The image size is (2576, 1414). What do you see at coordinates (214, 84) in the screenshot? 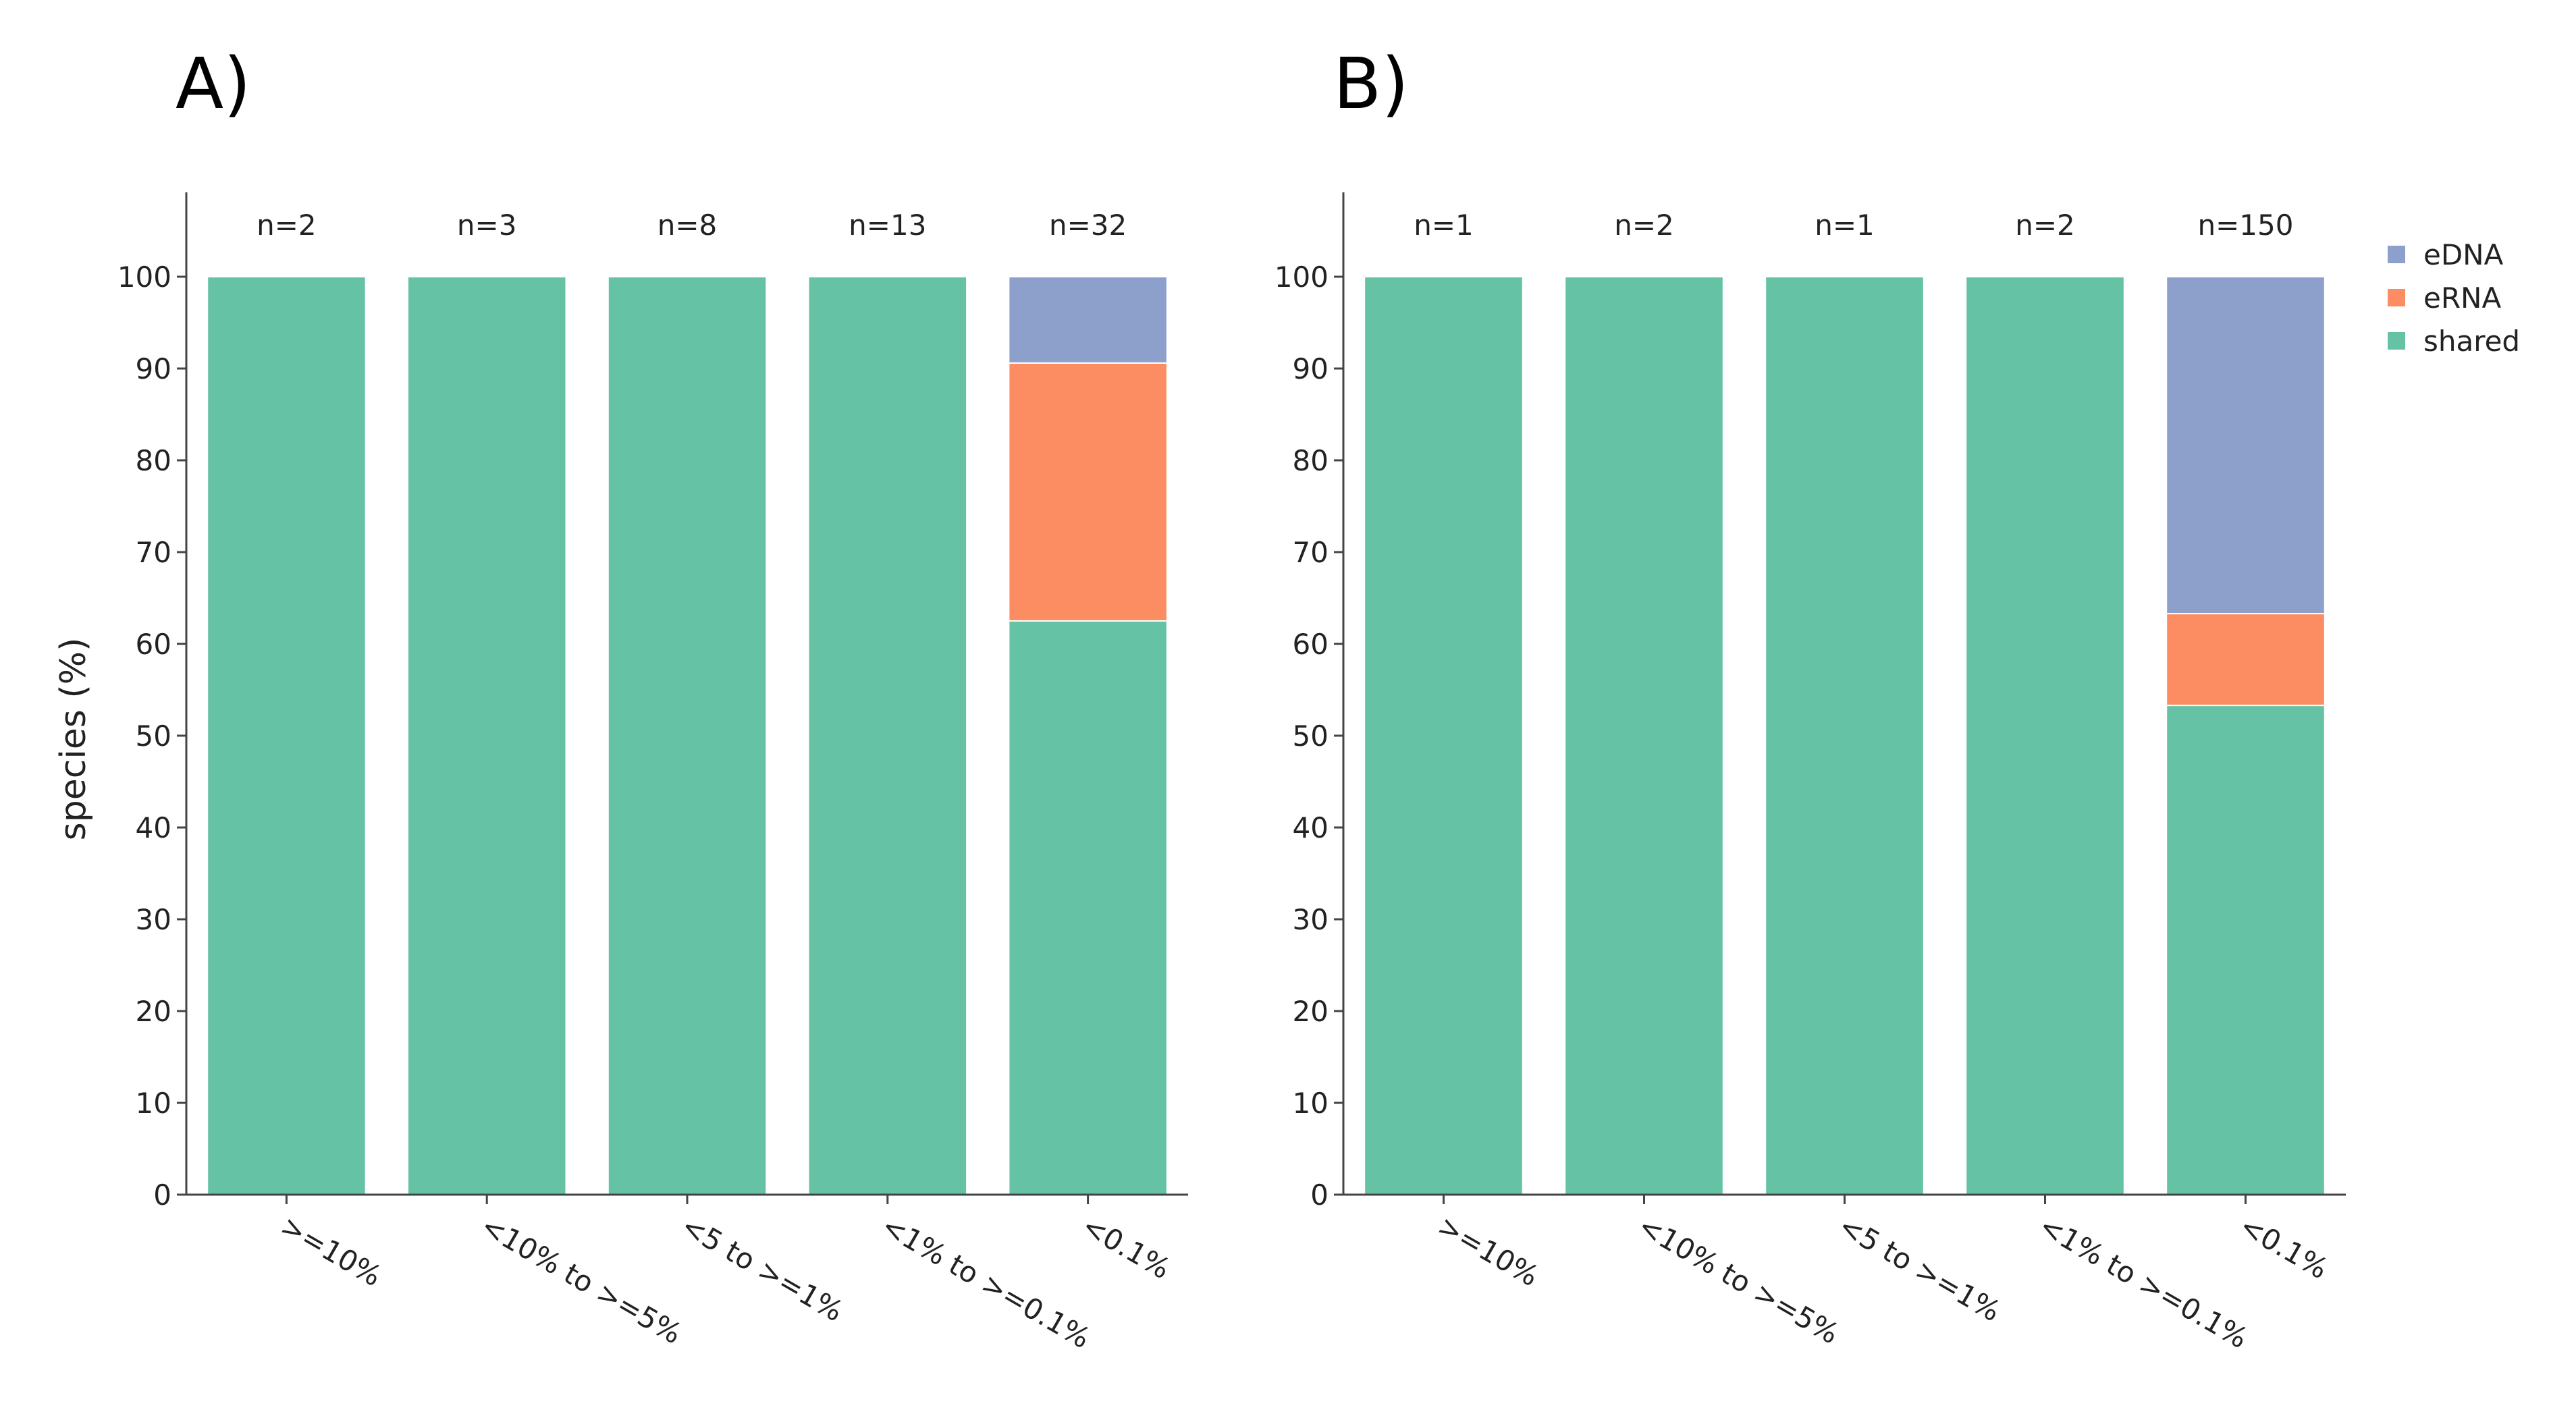
I see `panel-label: A)` at bounding box center [214, 84].